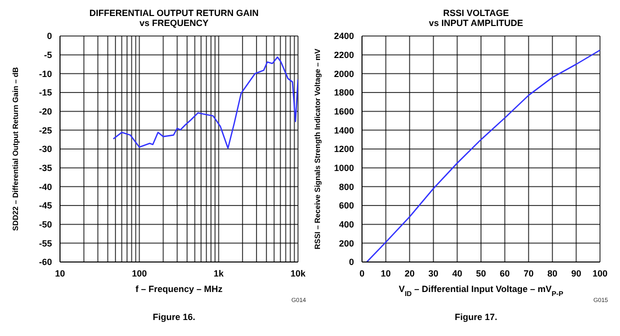 The height and width of the screenshot is (336, 620). Describe the element at coordinates (344, 111) in the screenshot. I see `y-tick-label: 1600` at that location.